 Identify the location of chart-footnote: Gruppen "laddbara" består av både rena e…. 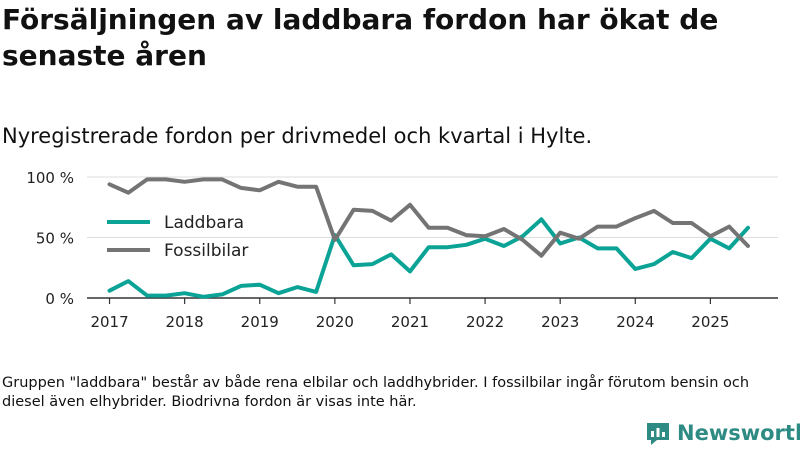
(376, 392).